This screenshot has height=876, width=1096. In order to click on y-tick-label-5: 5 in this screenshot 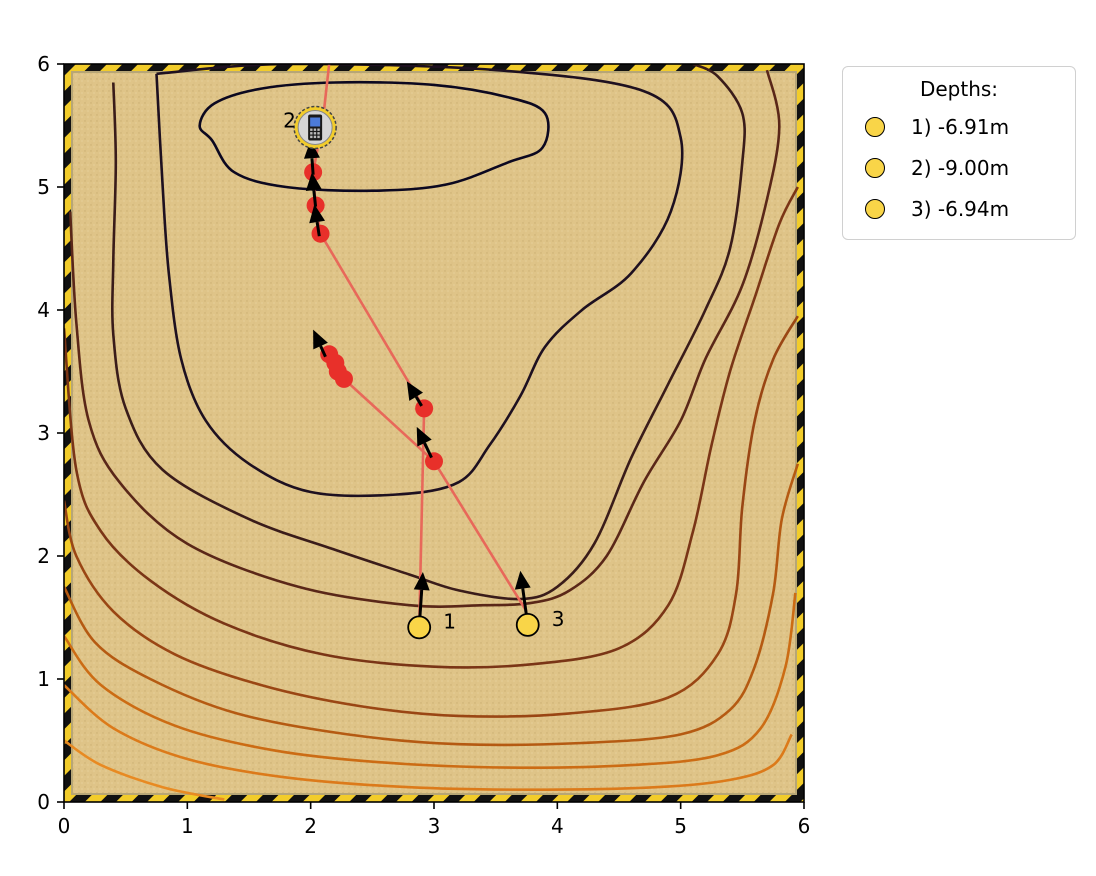, I will do `click(43, 187)`.